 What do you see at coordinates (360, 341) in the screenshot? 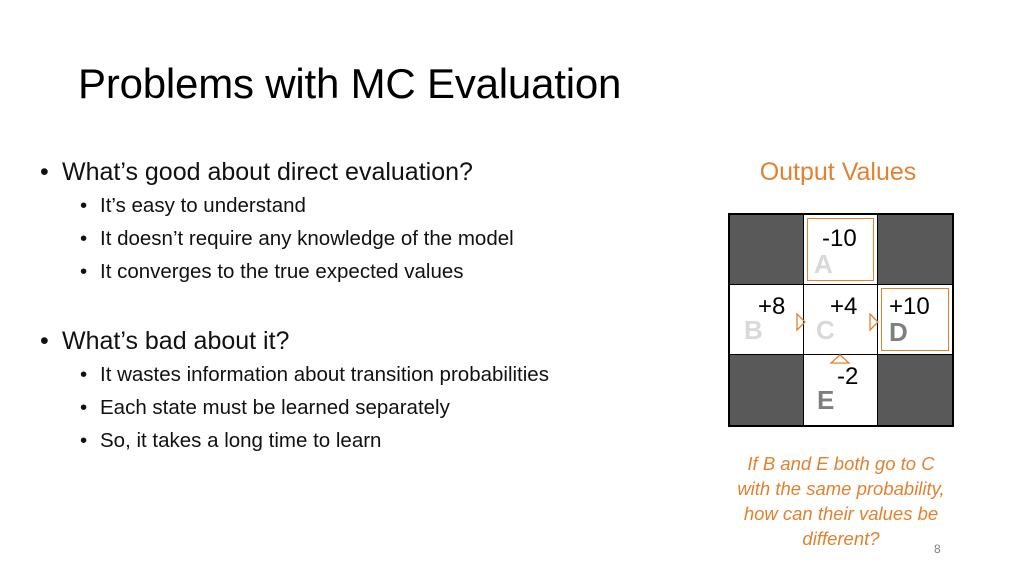
I see `bullet-bad-heading: What’s bad about it?` at bounding box center [360, 341].